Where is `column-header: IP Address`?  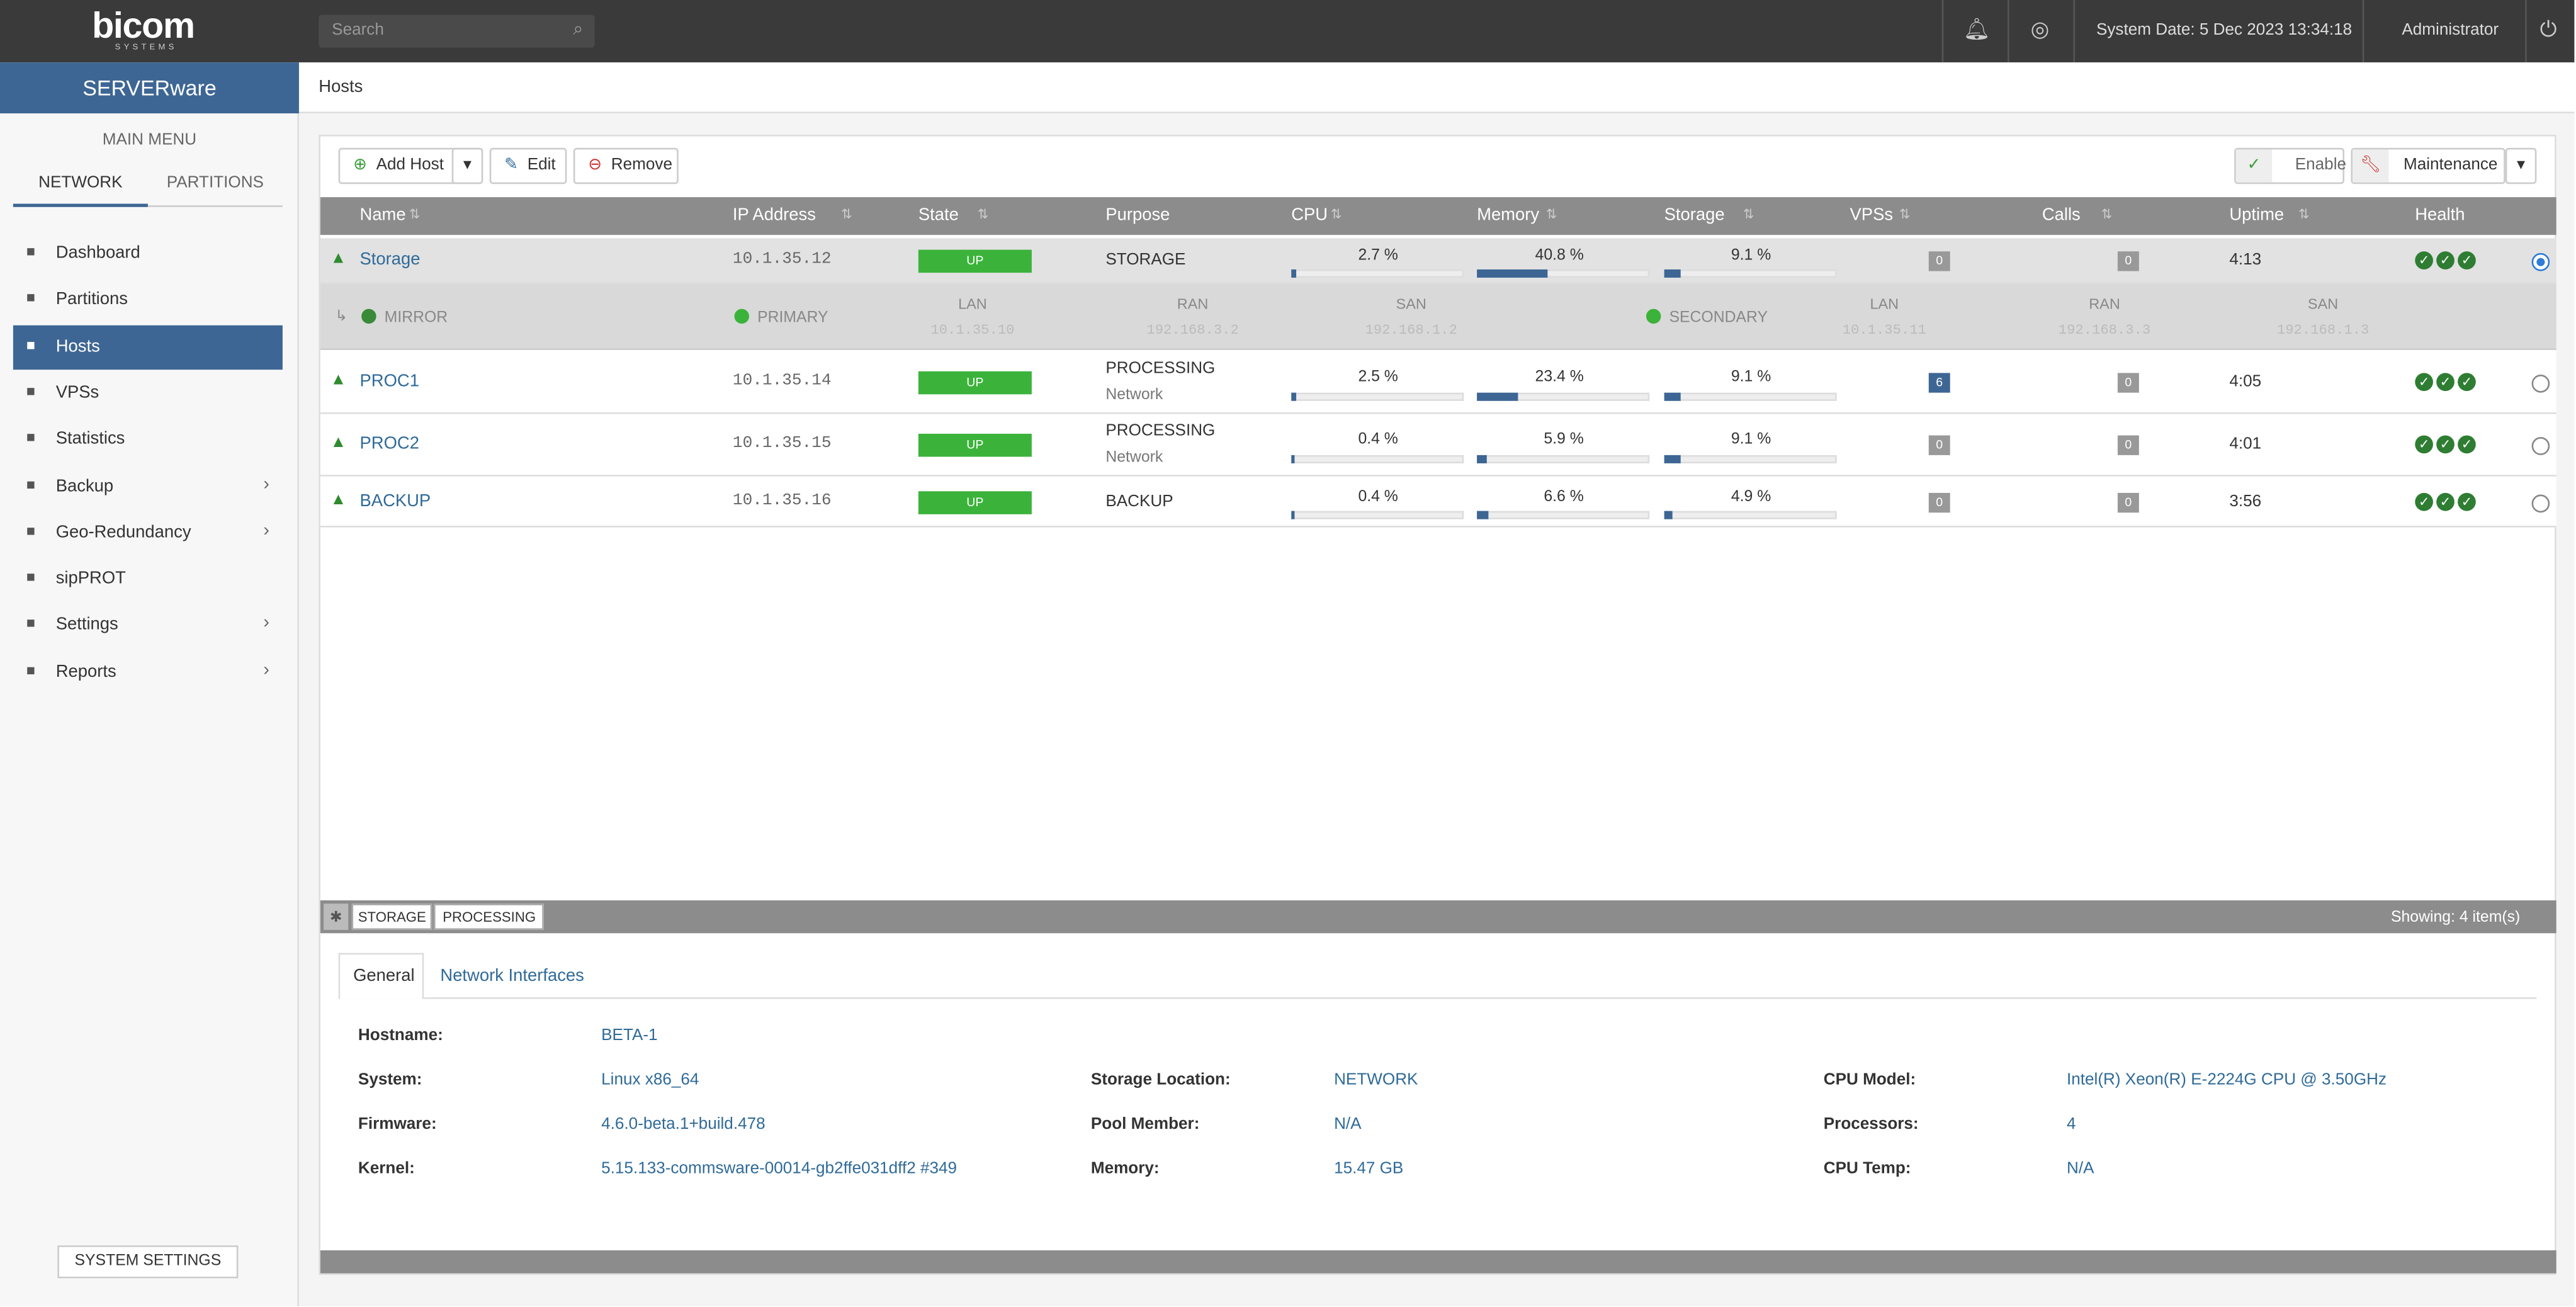 column-header: IP Address is located at coordinates (774, 215).